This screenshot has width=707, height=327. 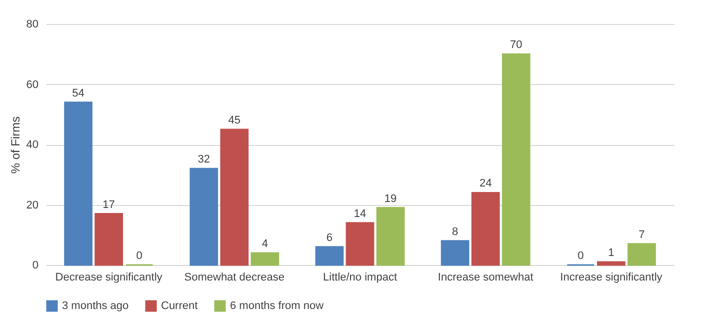 What do you see at coordinates (455, 232) in the screenshot?
I see `data-label: 8` at bounding box center [455, 232].